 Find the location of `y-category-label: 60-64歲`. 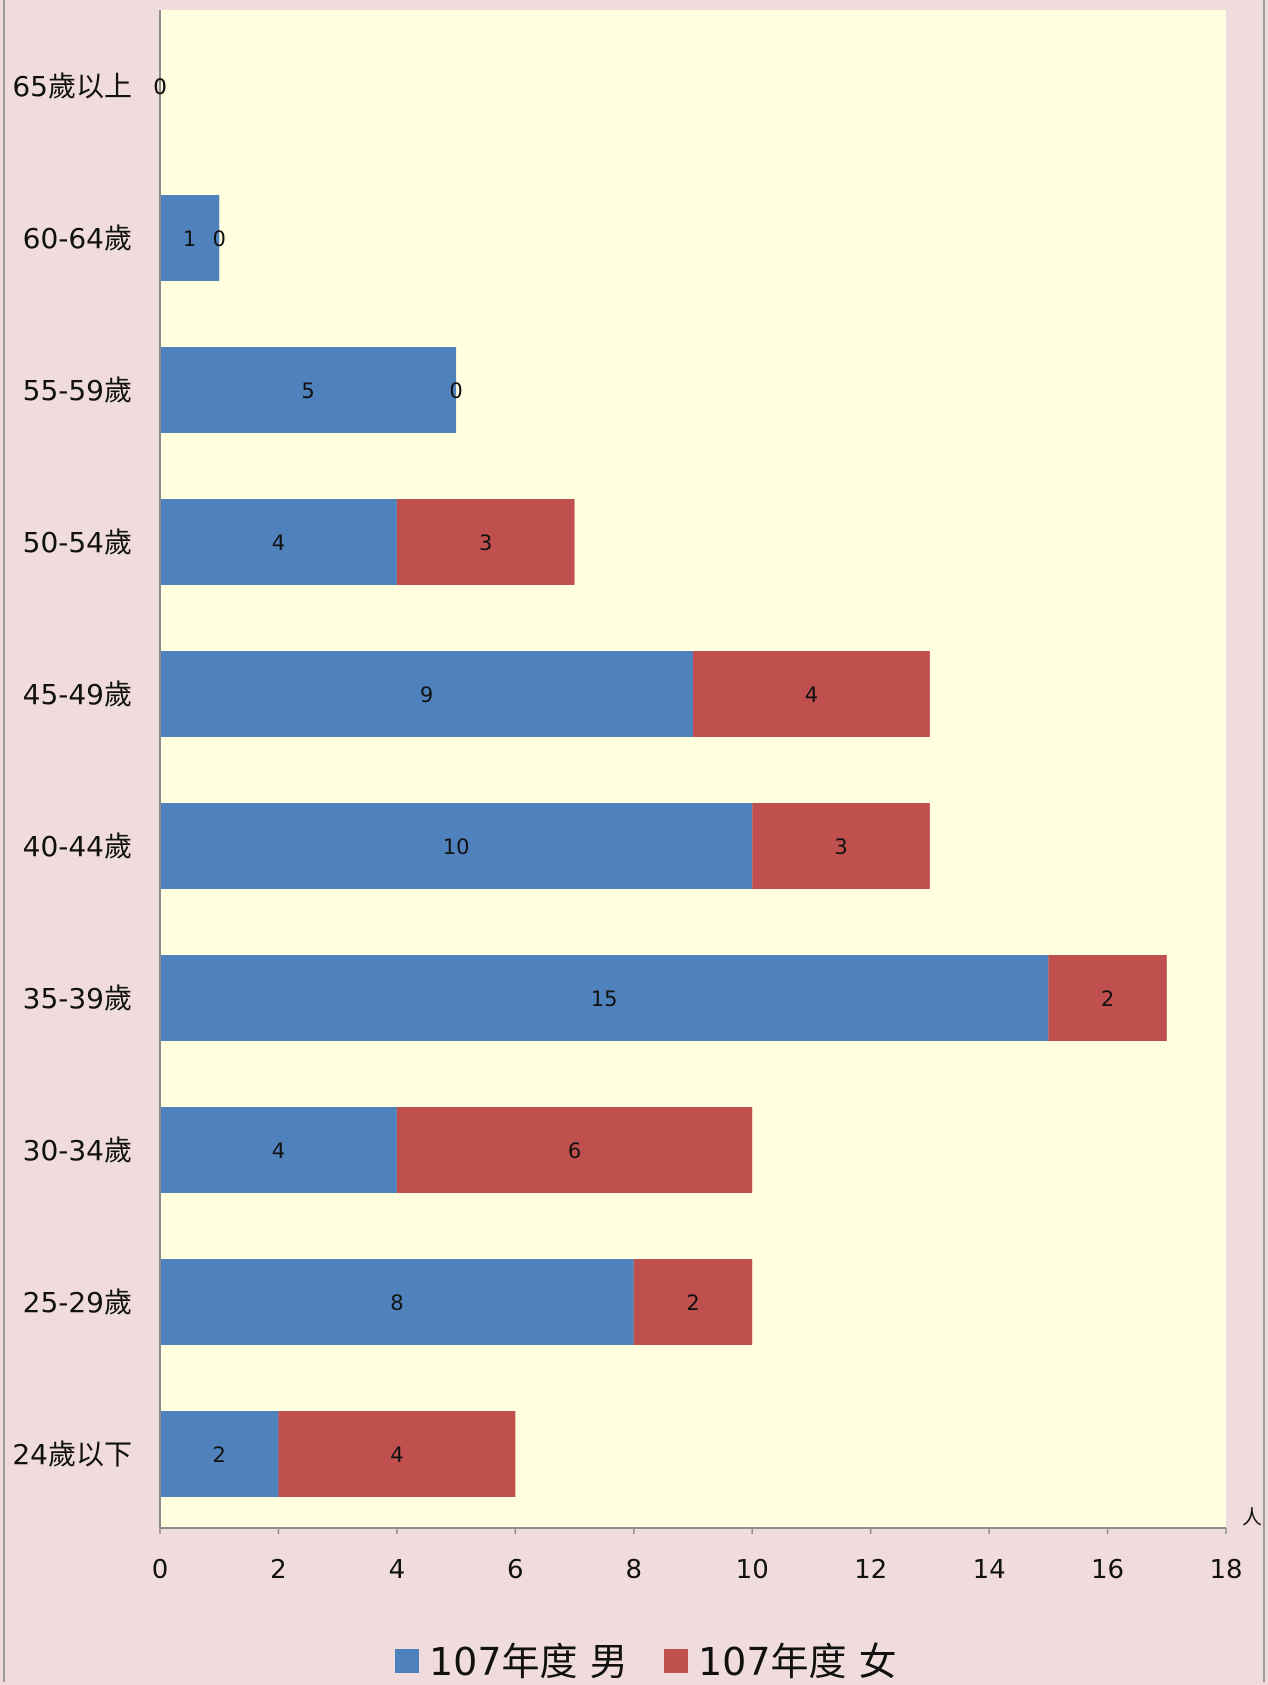

y-category-label: 60-64歲 is located at coordinates (77, 238).